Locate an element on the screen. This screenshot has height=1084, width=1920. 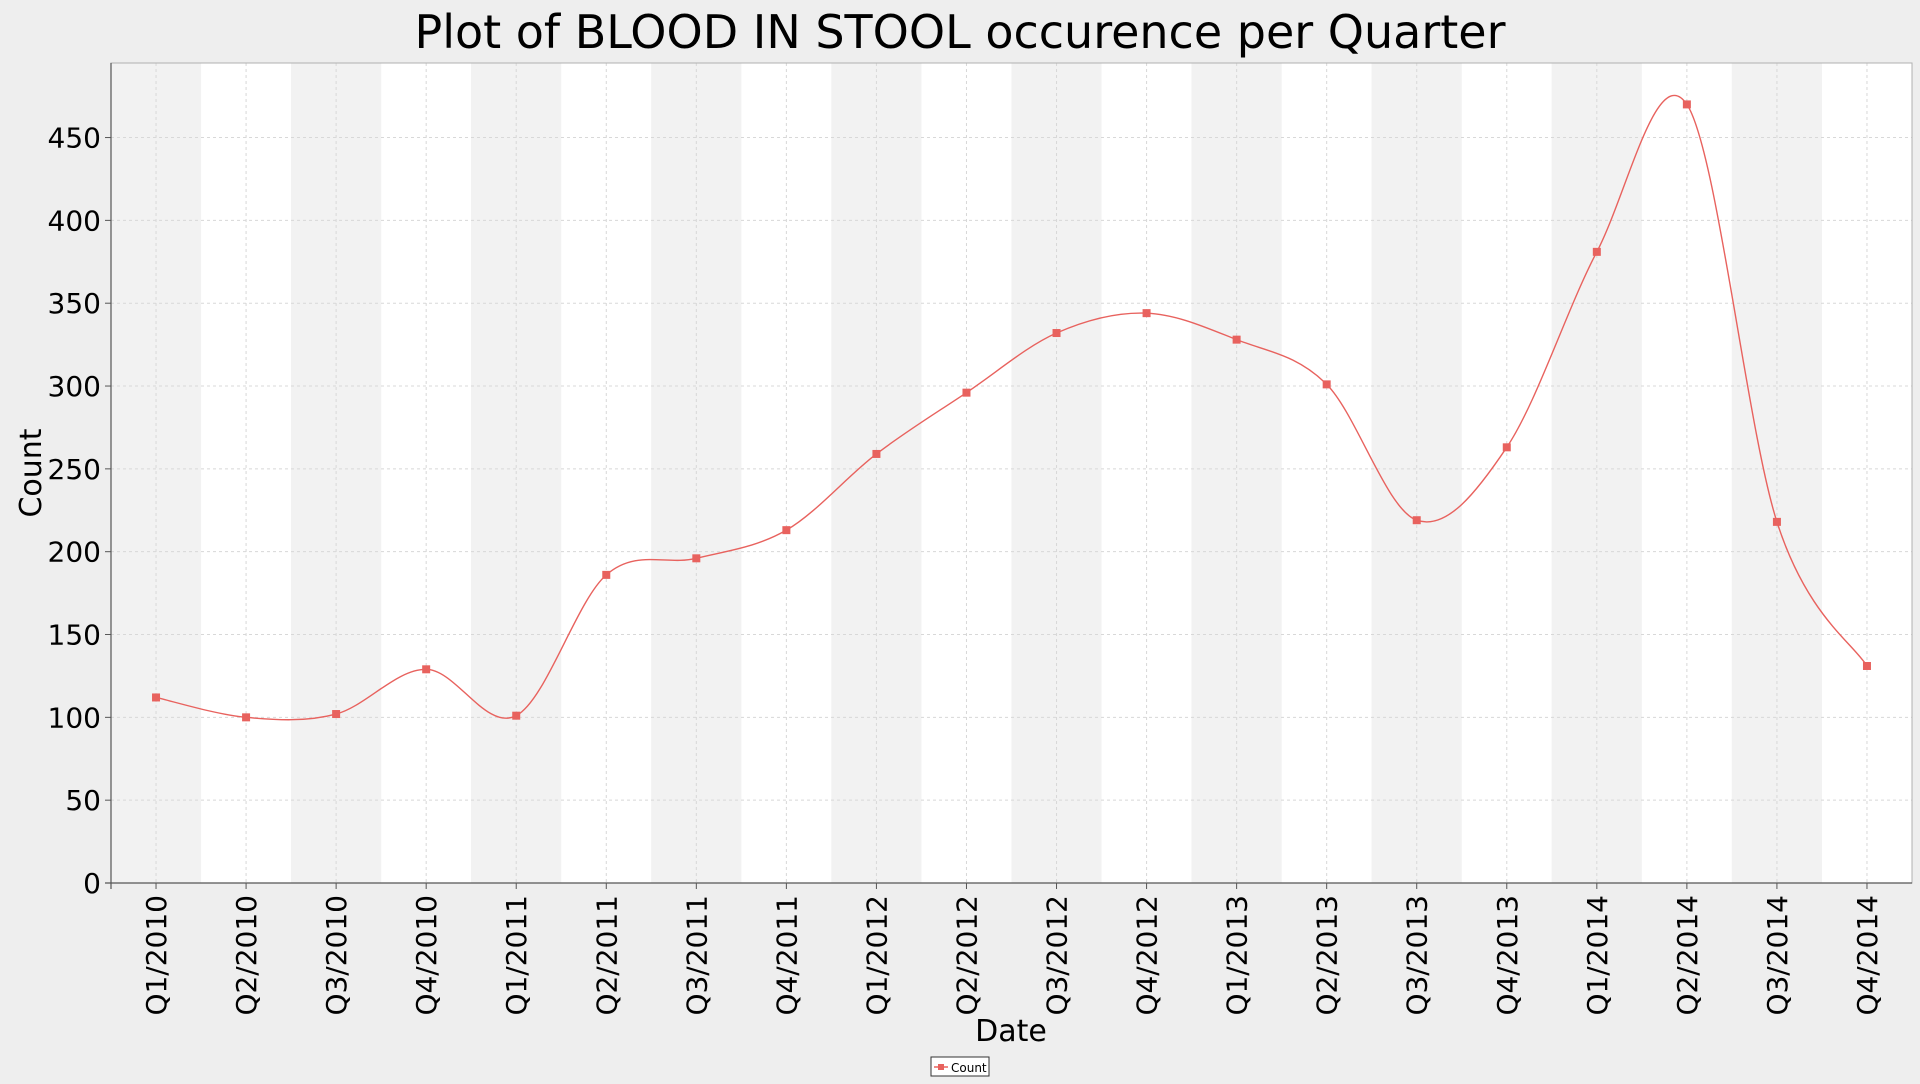
y-tick-label: 250 is located at coordinates (74, 469).